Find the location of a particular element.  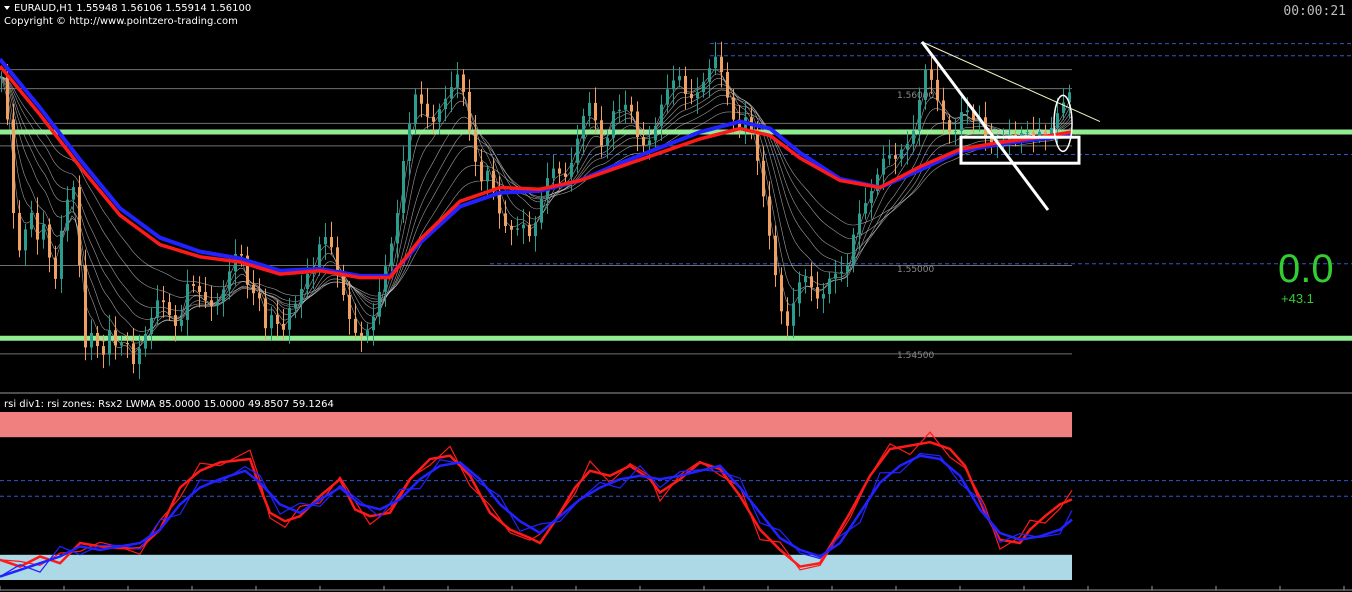

overbought-zone is located at coordinates (536, 425).